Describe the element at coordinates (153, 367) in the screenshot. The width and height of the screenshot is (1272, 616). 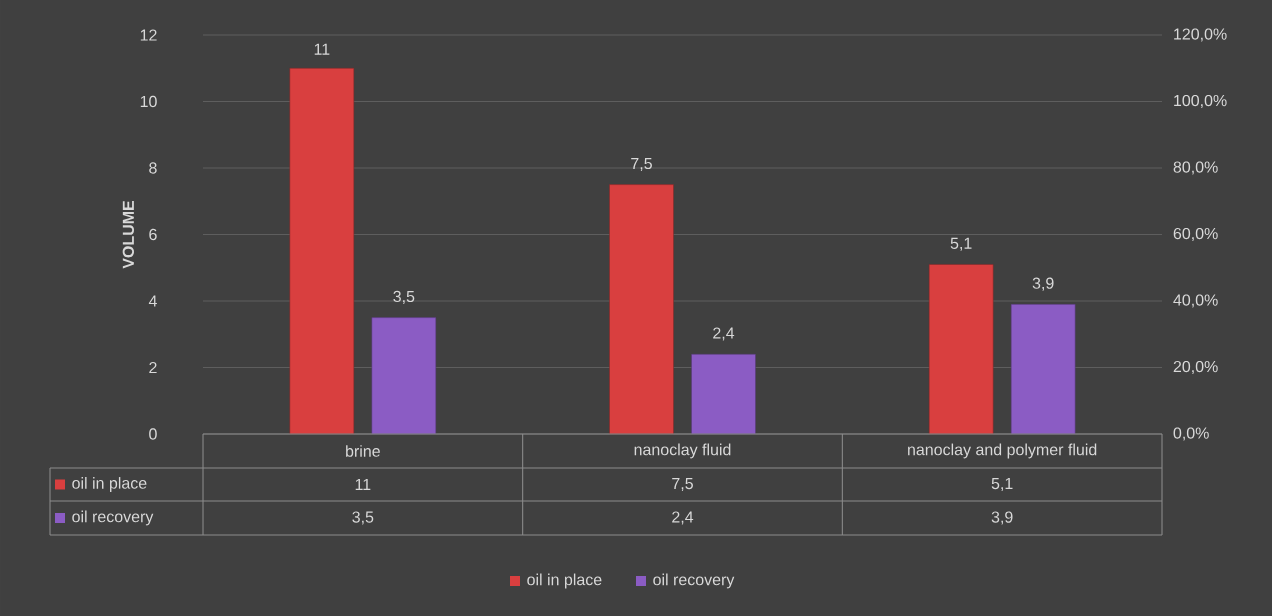
I see `y-tick-label: 2` at that location.